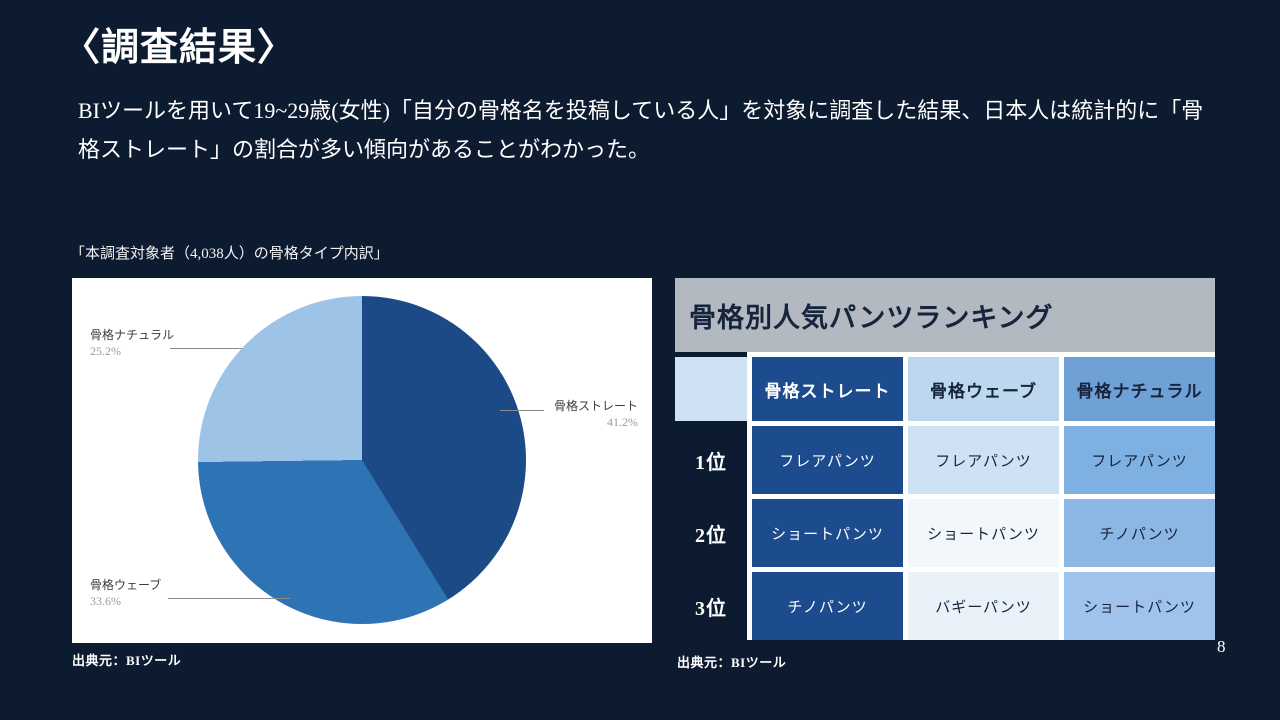  What do you see at coordinates (622, 421) in the screenshot?
I see `pie-label-straight-percent: 41.2%` at bounding box center [622, 421].